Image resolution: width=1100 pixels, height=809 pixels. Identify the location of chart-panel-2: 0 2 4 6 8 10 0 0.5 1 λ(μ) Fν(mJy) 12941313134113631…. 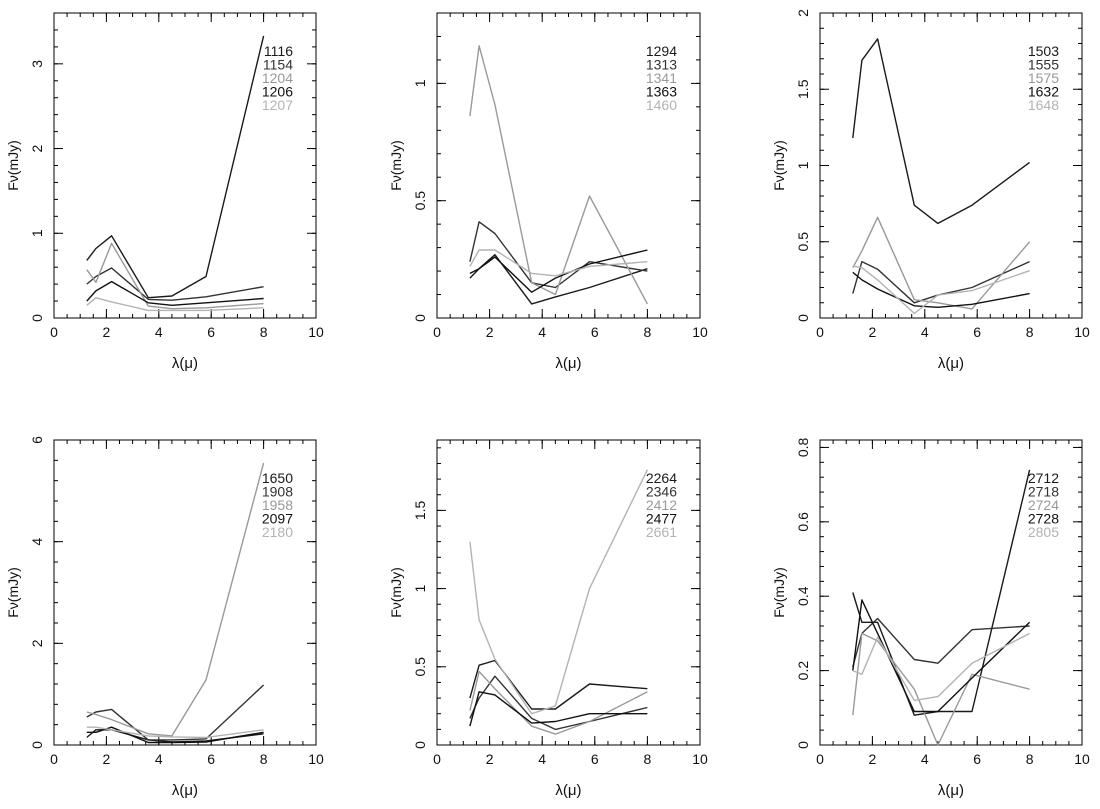
(548, 192).